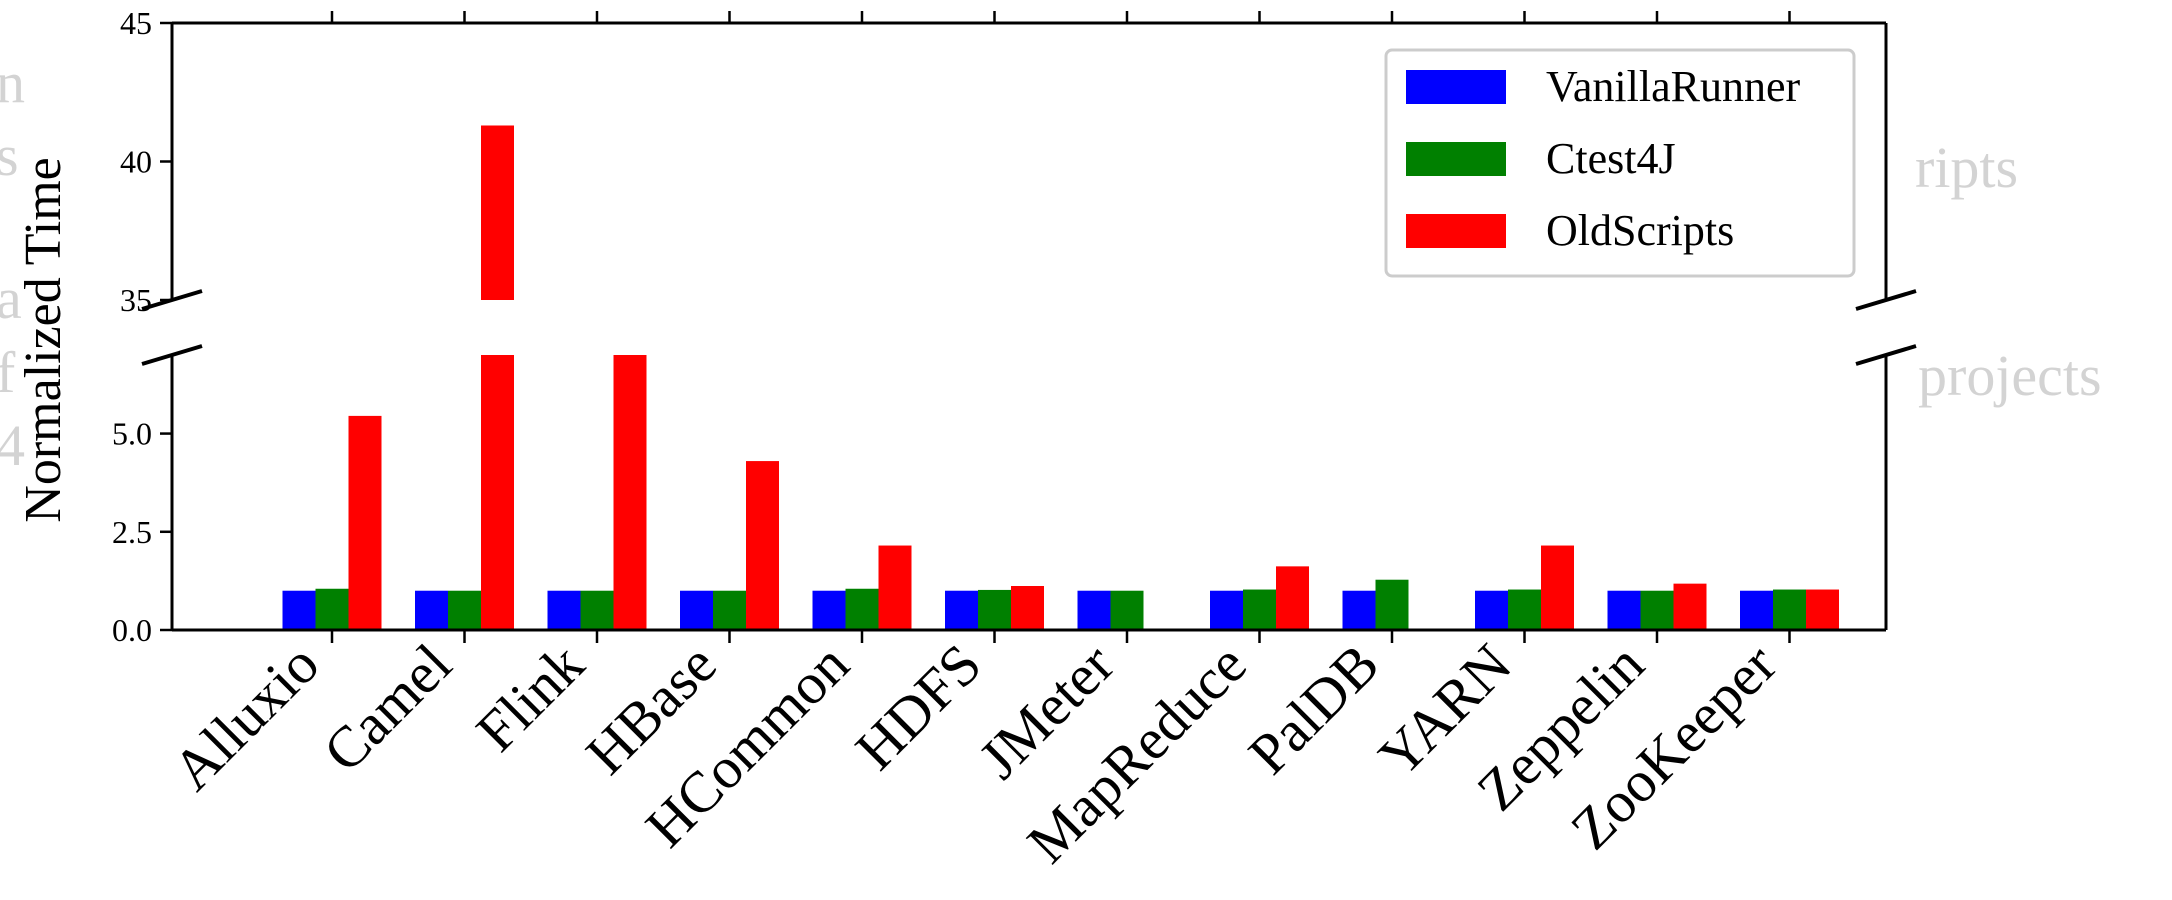  What do you see at coordinates (132, 630) in the screenshot?
I see `y-tick-label: 0.0` at bounding box center [132, 630].